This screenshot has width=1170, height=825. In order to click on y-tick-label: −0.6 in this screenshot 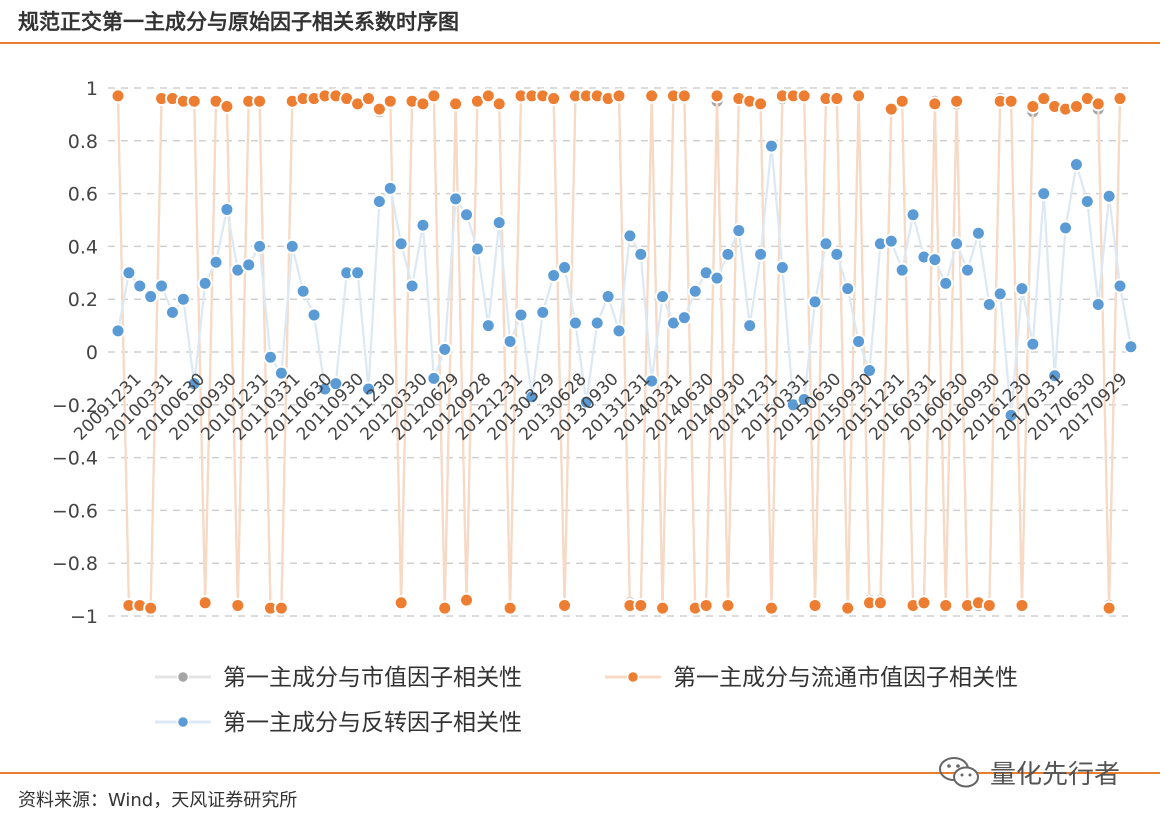, I will do `click(75, 511)`.